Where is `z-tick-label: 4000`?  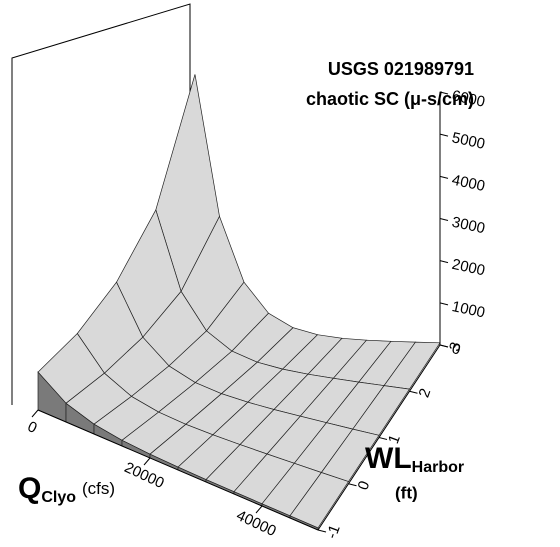 z-tick-label: 4000 is located at coordinates (468, 183).